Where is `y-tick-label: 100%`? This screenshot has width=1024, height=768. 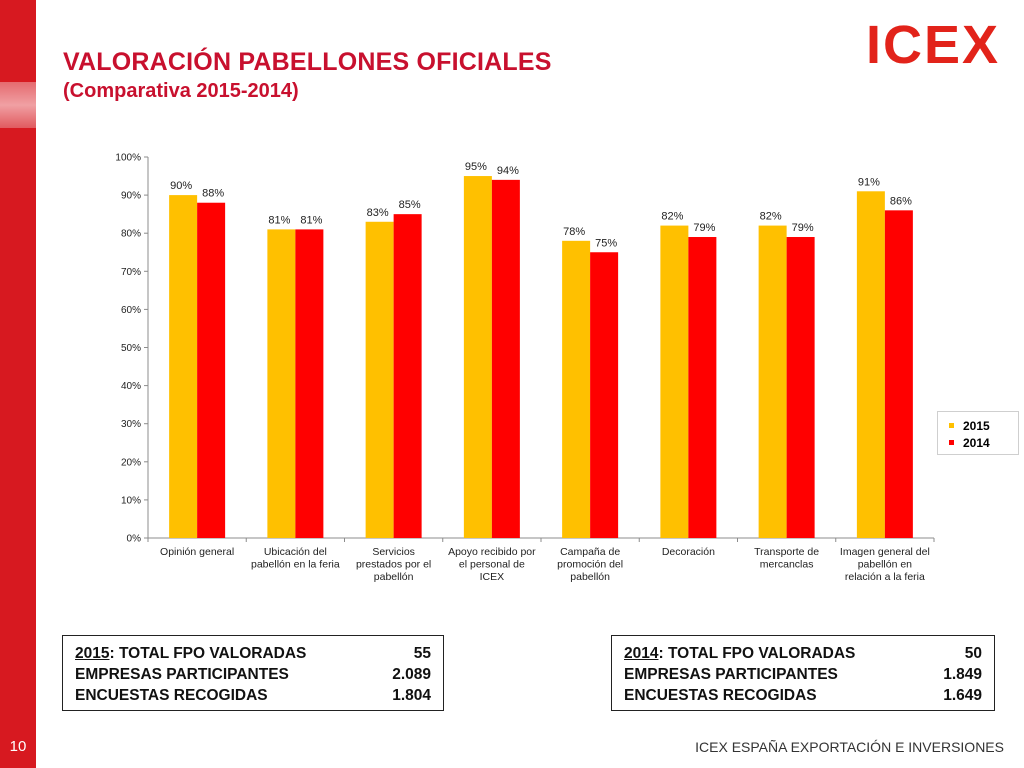 y-tick-label: 100% is located at coordinates (128, 158).